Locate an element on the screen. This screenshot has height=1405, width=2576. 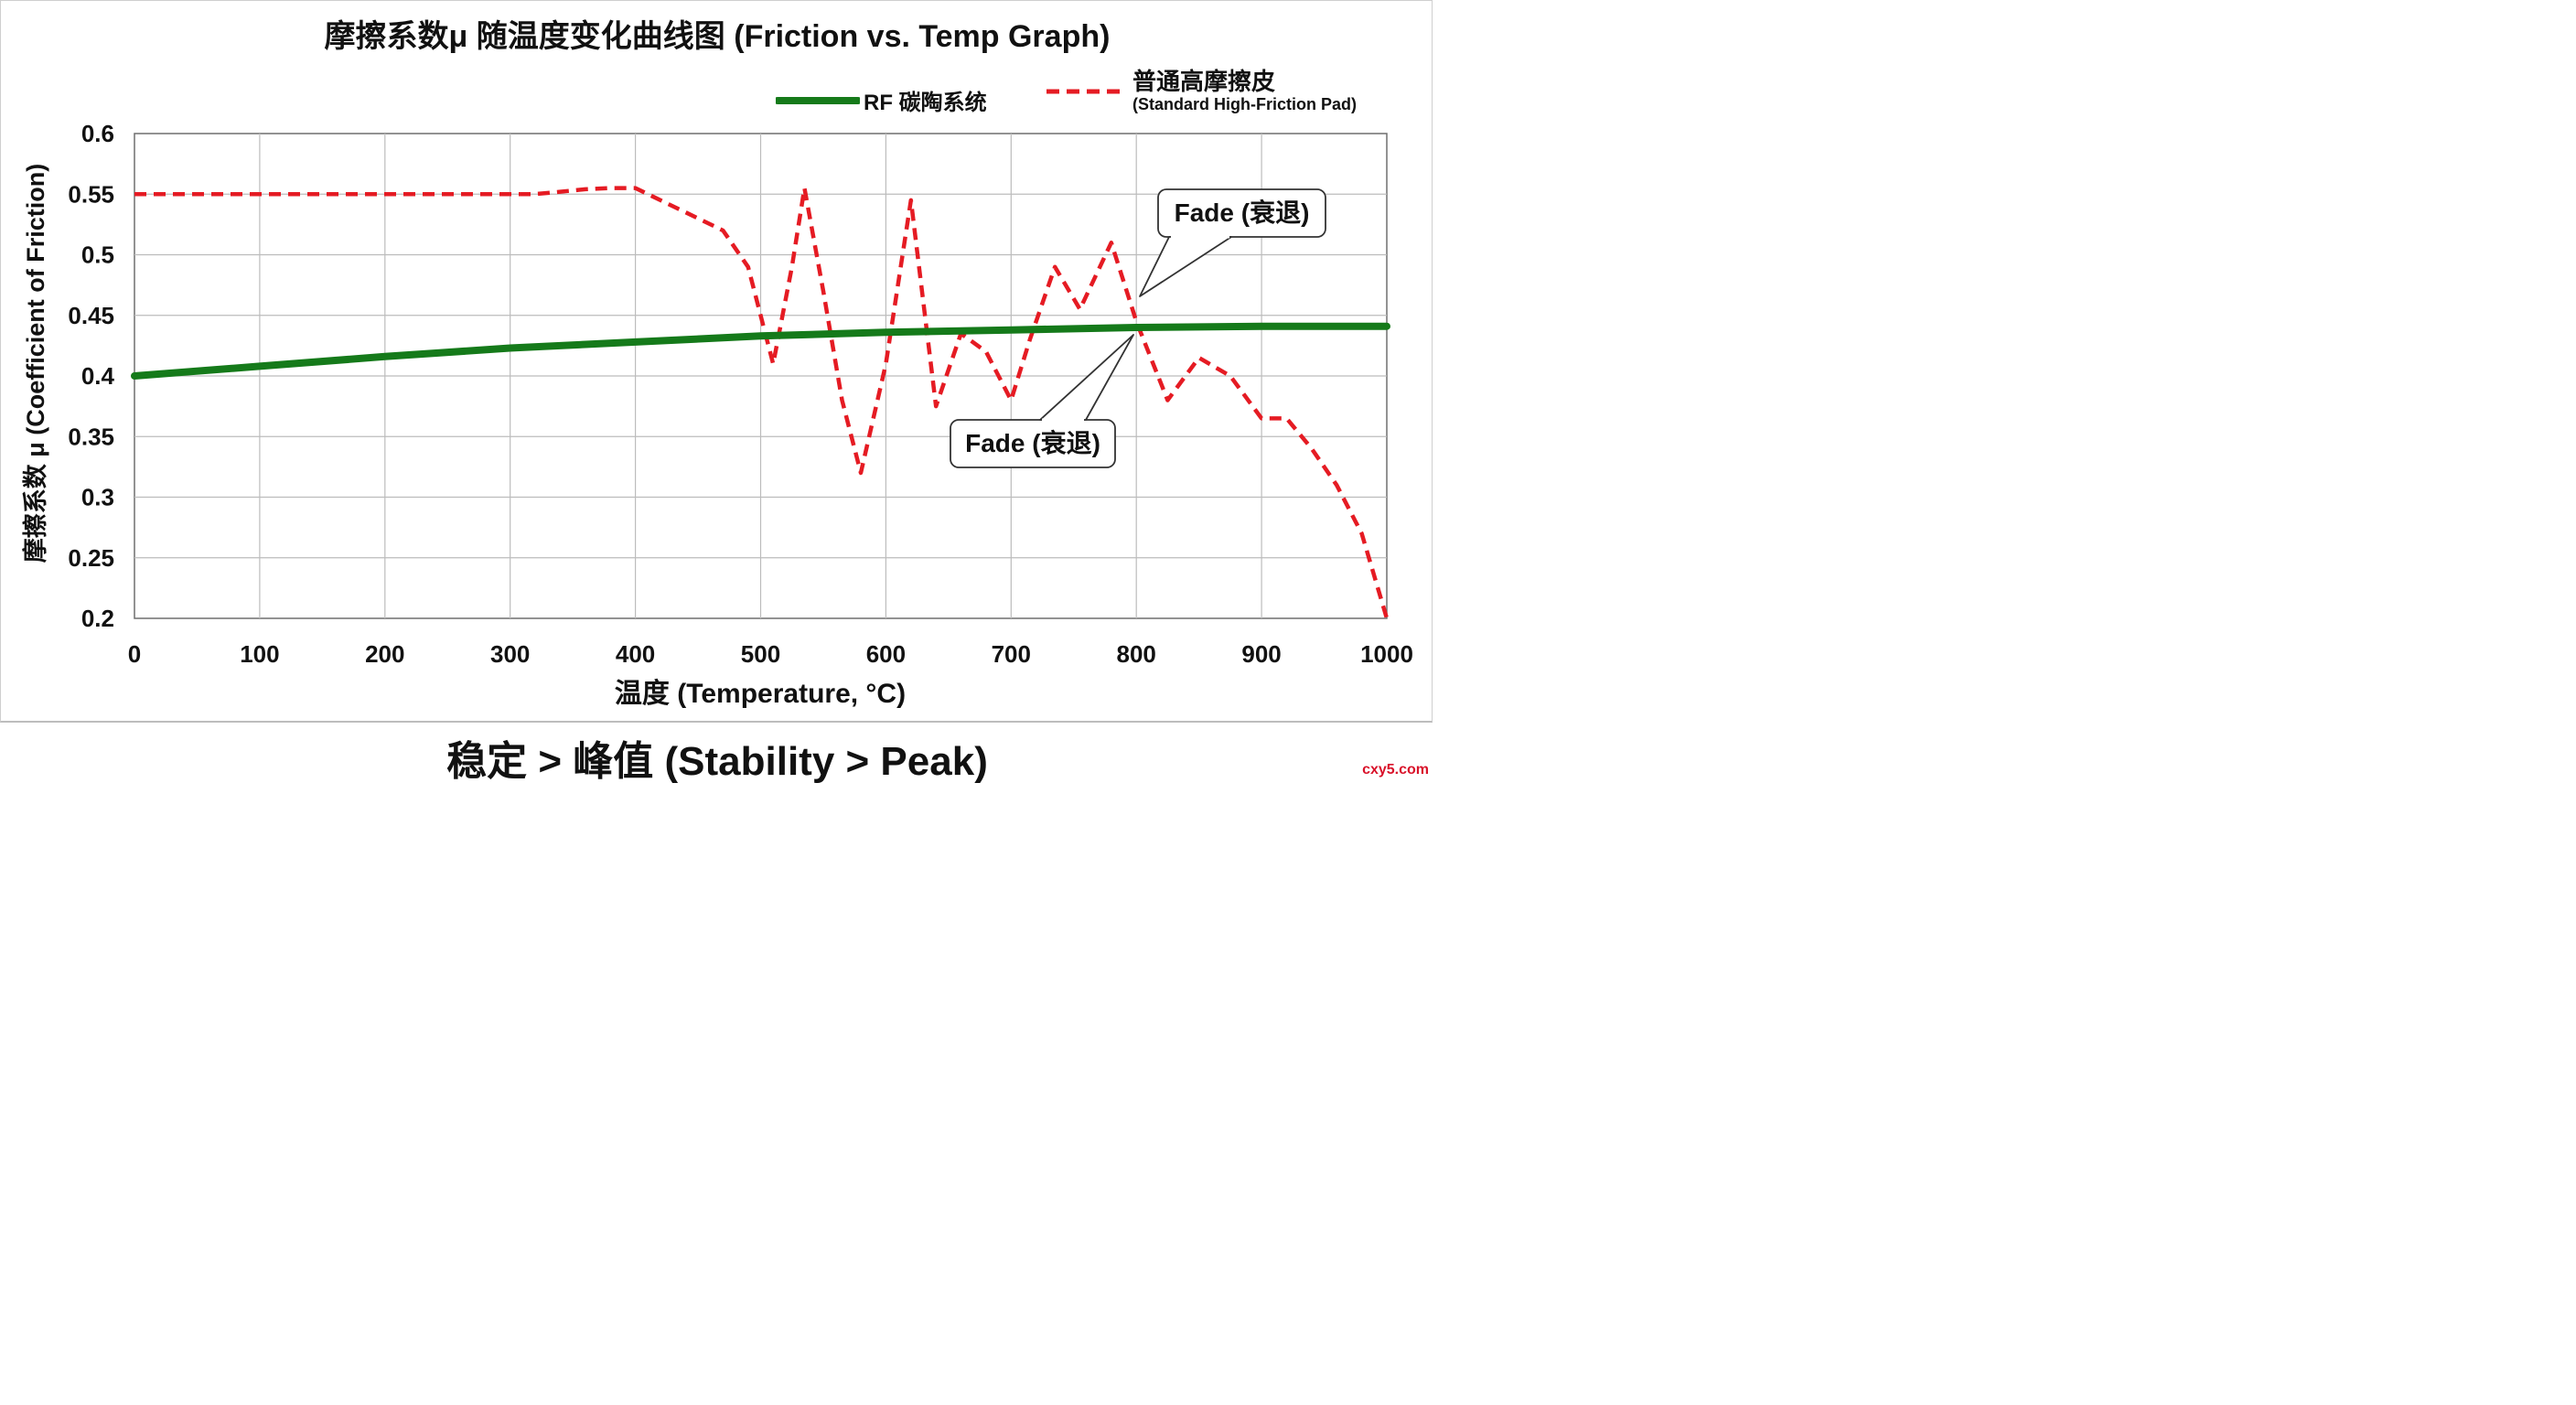
x-tick-label: 500 is located at coordinates (761, 654).